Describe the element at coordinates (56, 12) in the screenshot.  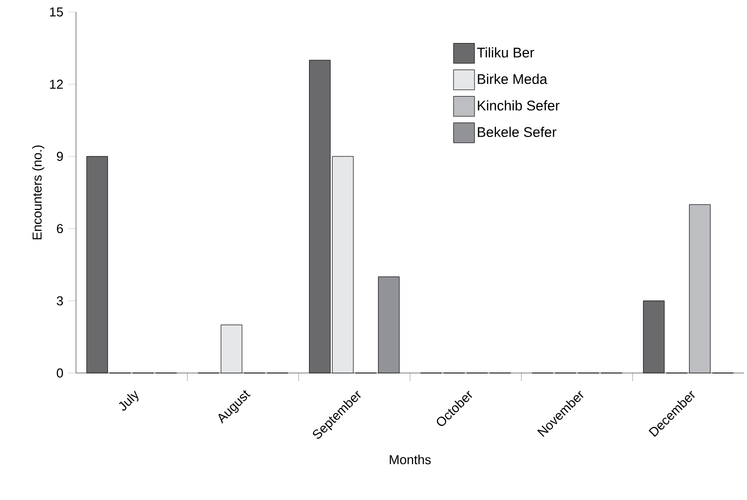
I see `y-tick-label: 15` at that location.